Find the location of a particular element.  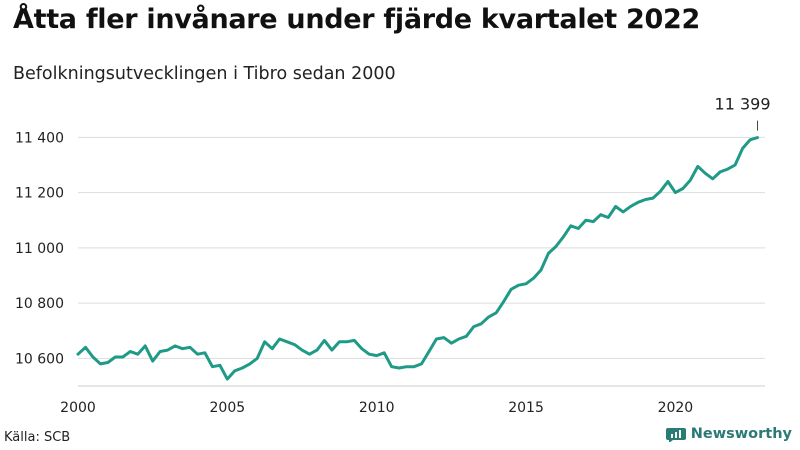

x-tick-label: 2015 is located at coordinates (526, 408).